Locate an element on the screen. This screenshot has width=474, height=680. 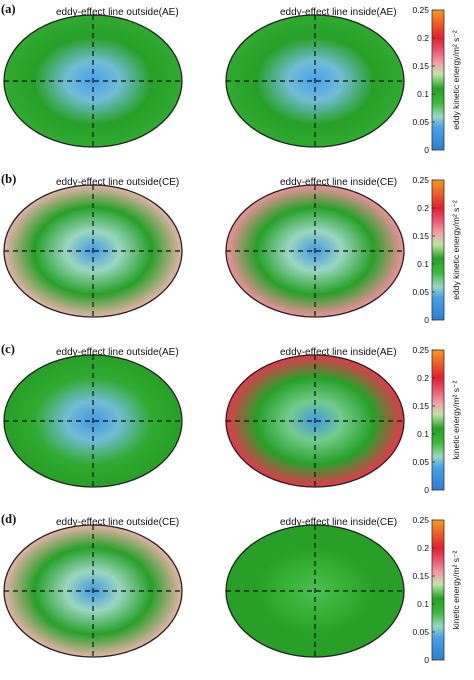
panel-label: (d) is located at coordinates (9, 519).